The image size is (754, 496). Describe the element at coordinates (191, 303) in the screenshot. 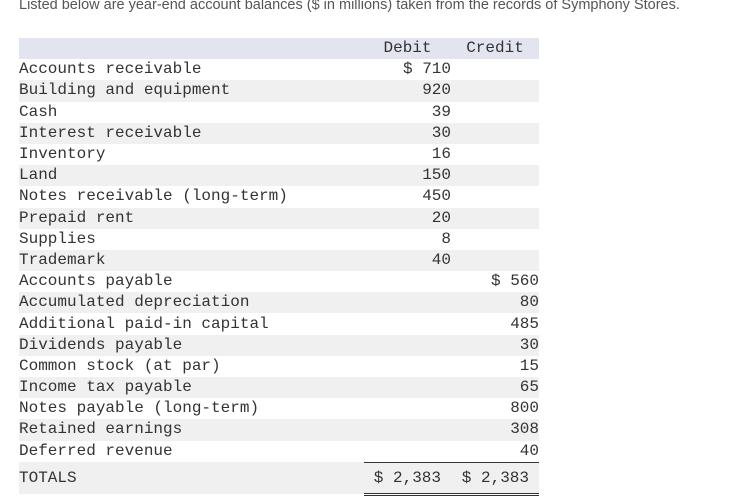

I see `account-cell: Accumulated depreciation` at that location.